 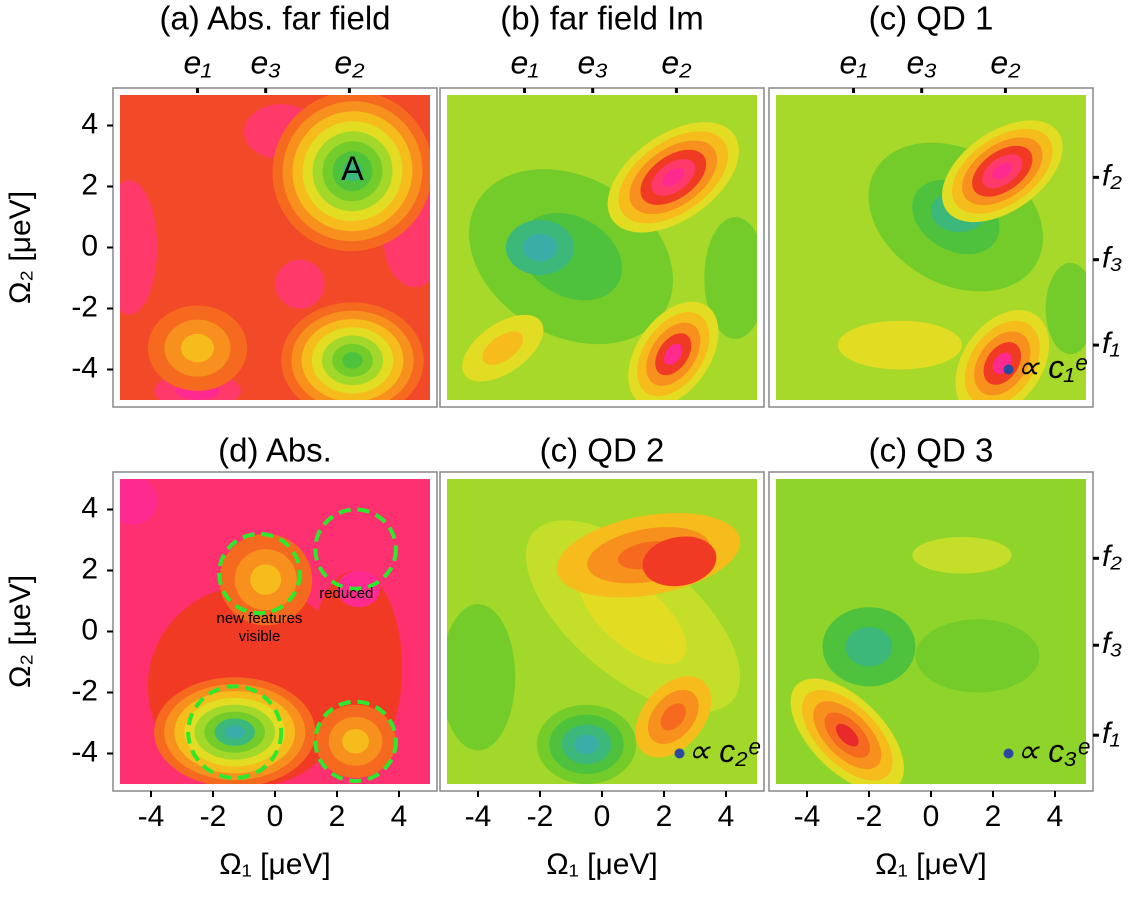 I want to click on annotation-text: reduced, so click(x=346, y=594).